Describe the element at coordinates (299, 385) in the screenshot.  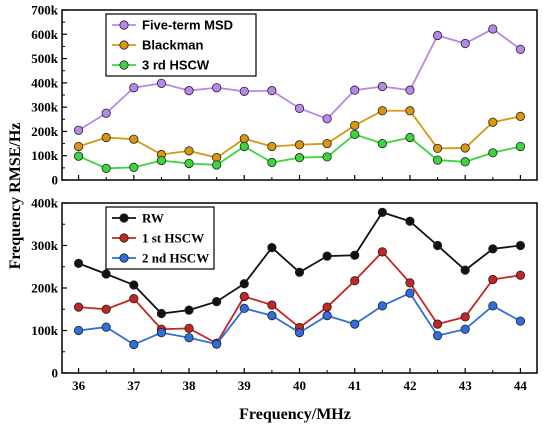
I see `x-tick-label: 40` at that location.